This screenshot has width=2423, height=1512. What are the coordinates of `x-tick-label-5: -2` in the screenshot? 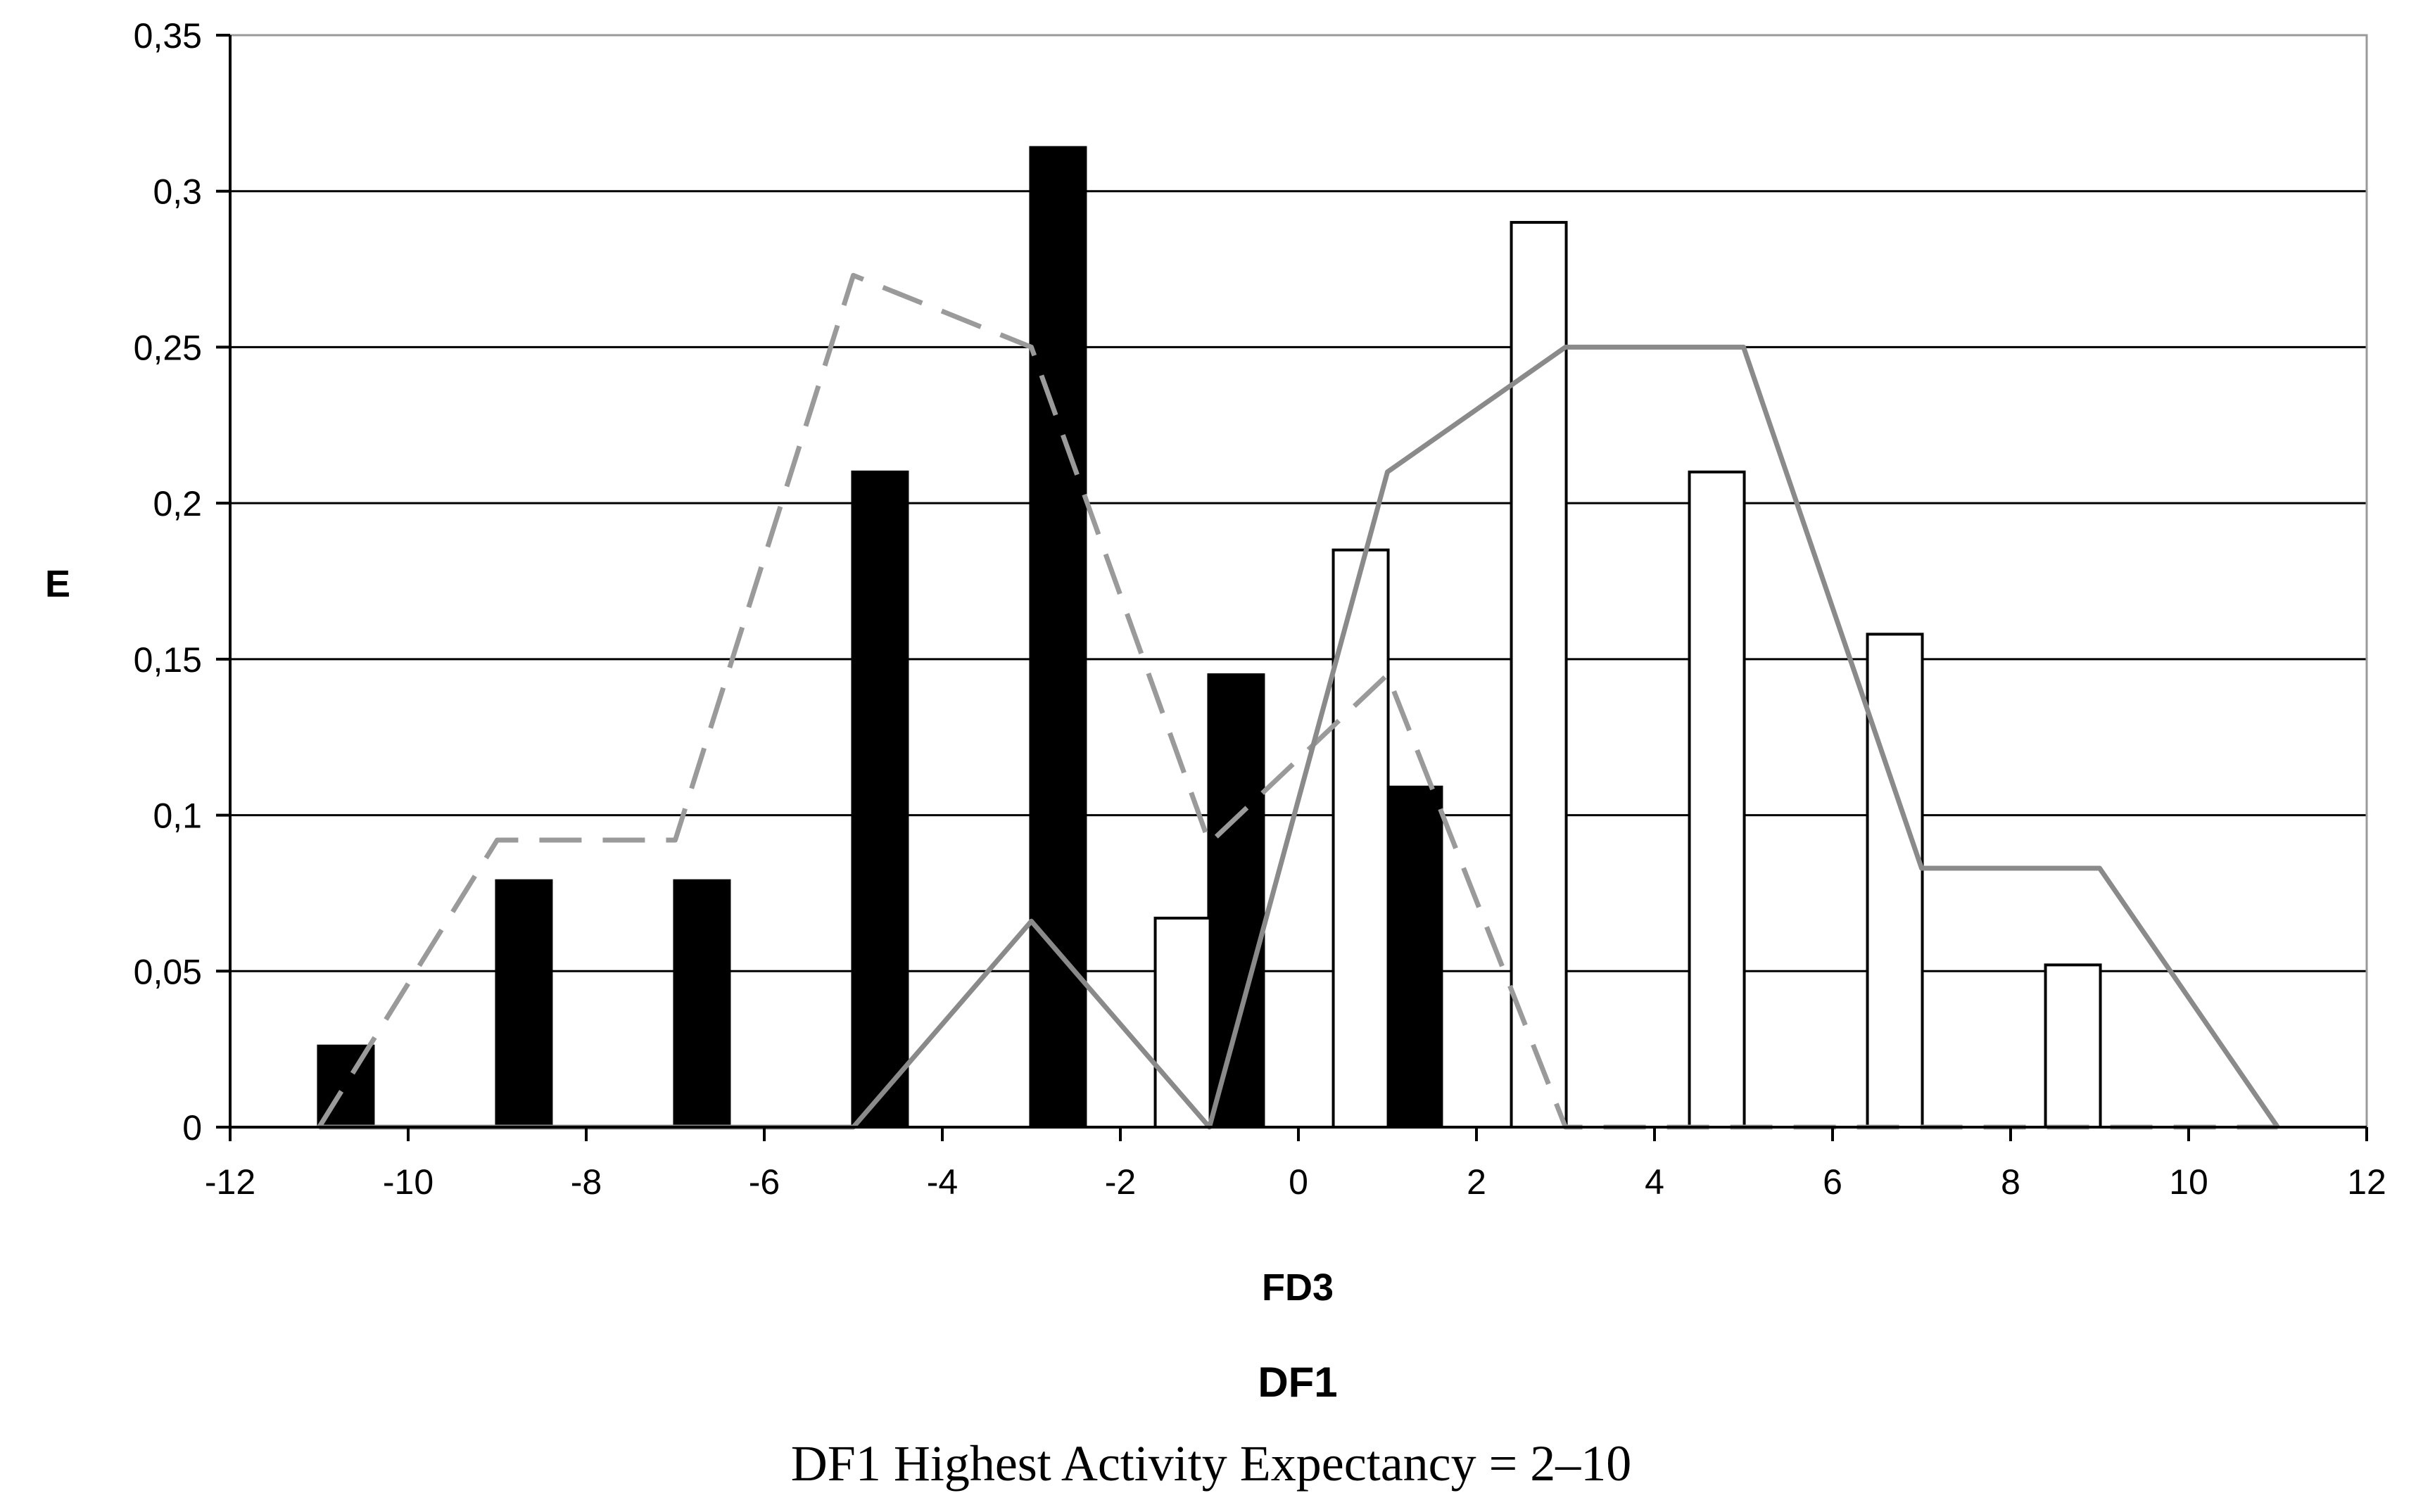 It's located at (1120, 1182).